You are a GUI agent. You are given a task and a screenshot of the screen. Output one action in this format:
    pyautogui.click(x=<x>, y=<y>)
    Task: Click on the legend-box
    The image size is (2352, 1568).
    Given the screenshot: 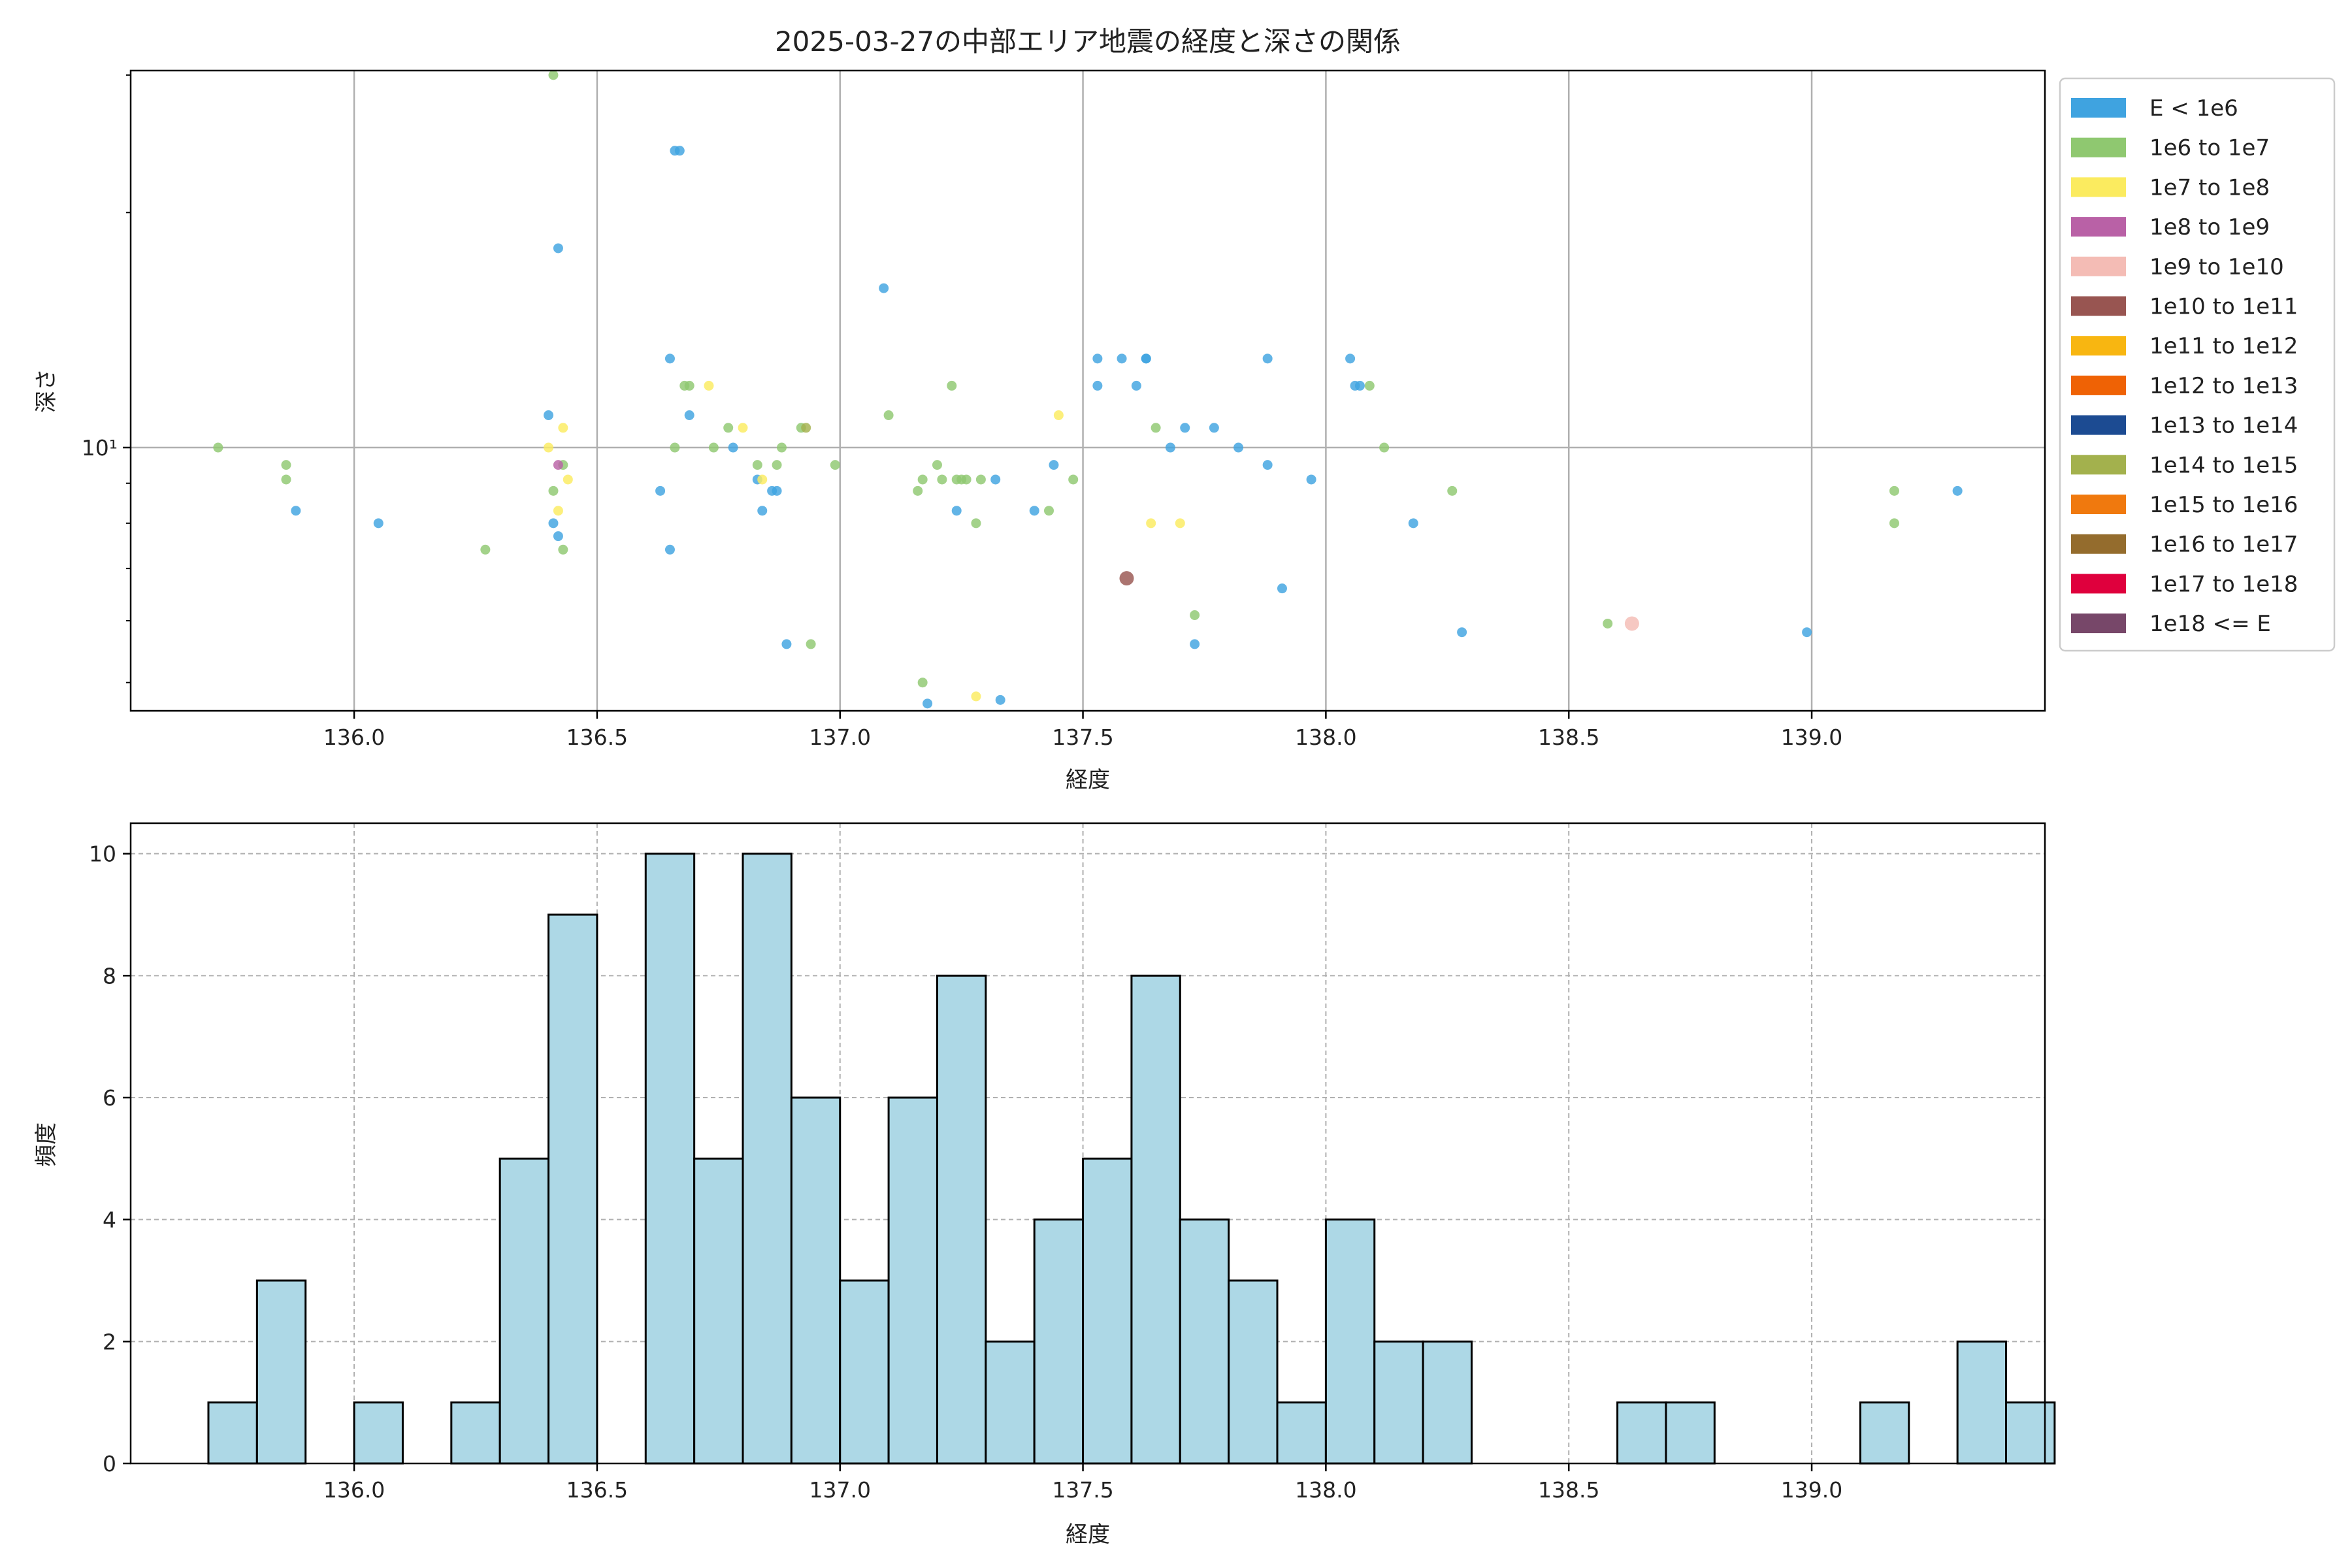 What is the action you would take?
    pyautogui.click(x=2197, y=364)
    